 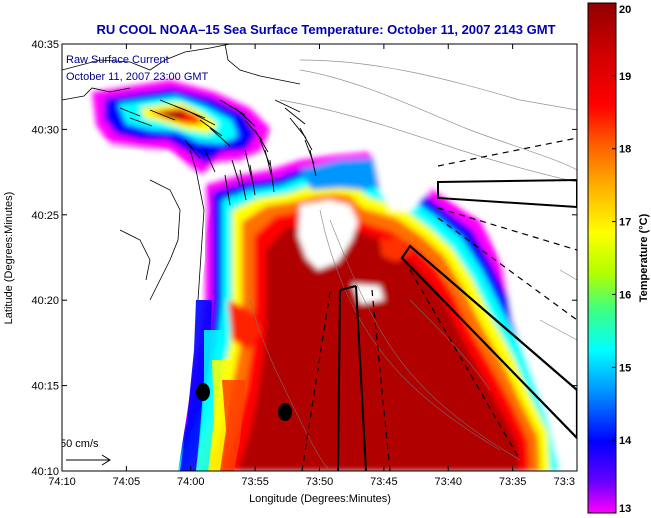 What do you see at coordinates (625, 77) in the screenshot?
I see `colorbar-tick-label: 19` at bounding box center [625, 77].